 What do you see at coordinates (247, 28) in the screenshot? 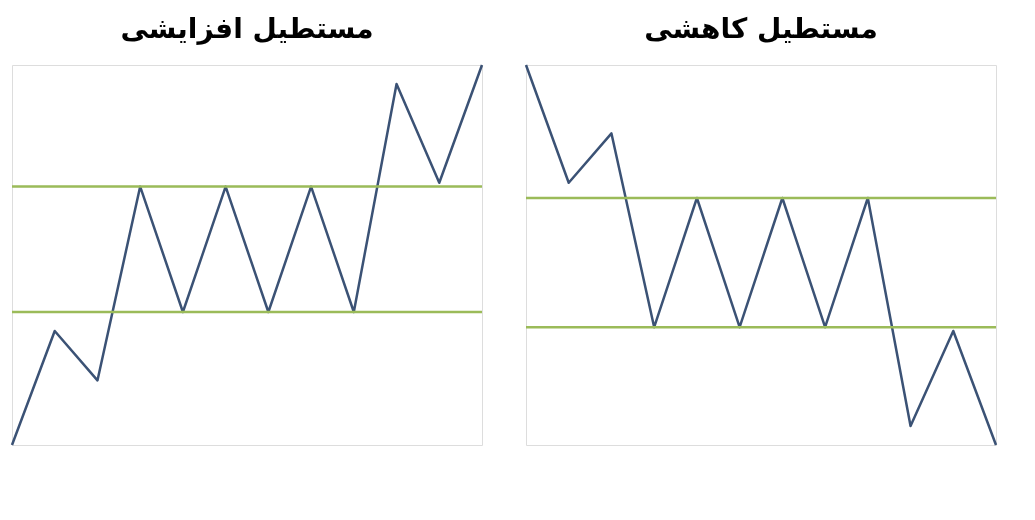
I see `chart-title: مستطیل افزایشی` at bounding box center [247, 28].